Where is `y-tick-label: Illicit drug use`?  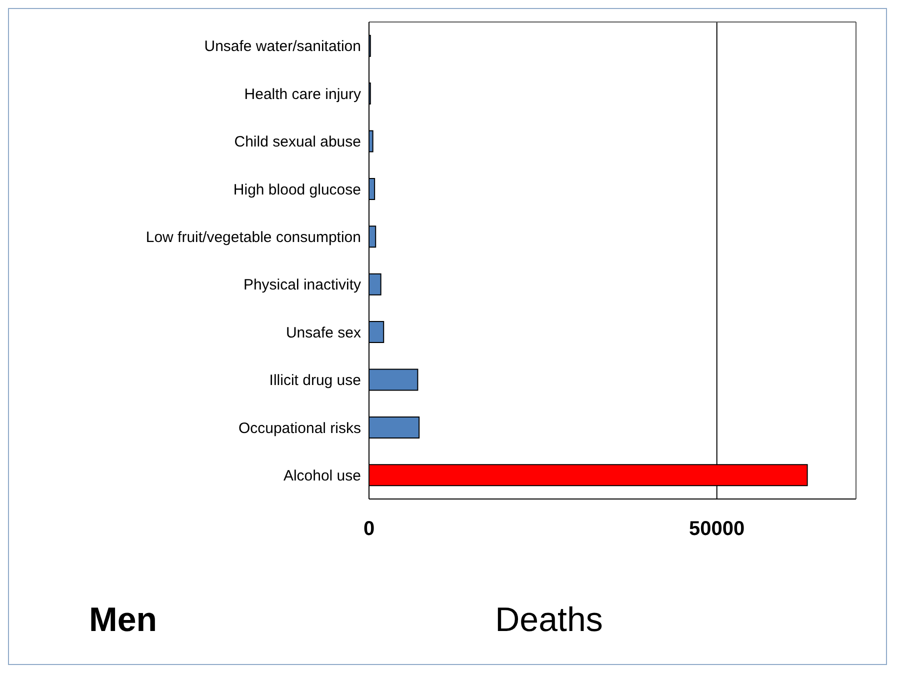
y-tick-label: Illicit drug use is located at coordinates (315, 381).